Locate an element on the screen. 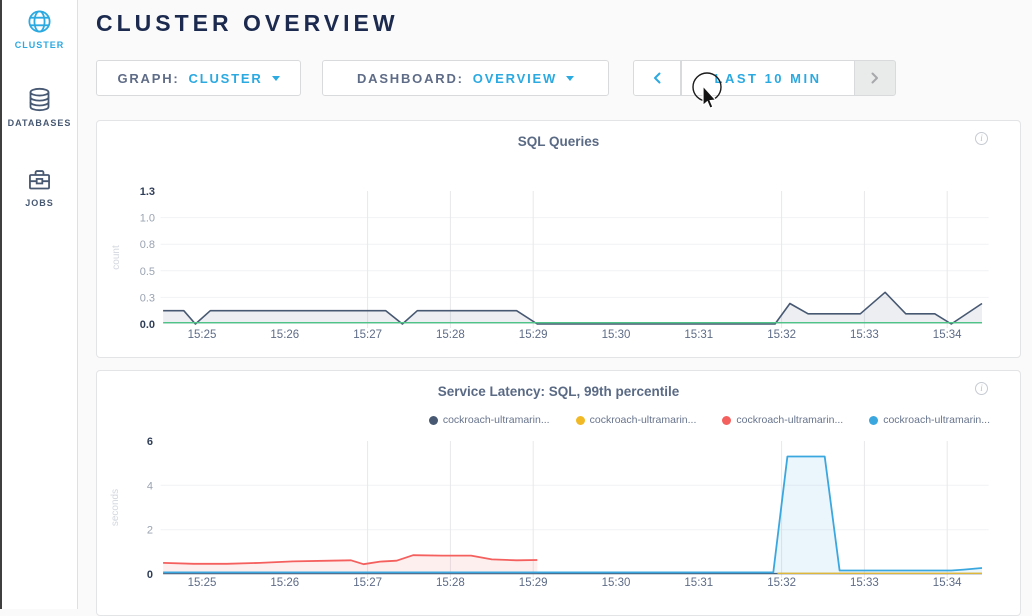 This screenshot has width=1032, height=616. time-range-label: LAST 10 MIN is located at coordinates (767, 78).